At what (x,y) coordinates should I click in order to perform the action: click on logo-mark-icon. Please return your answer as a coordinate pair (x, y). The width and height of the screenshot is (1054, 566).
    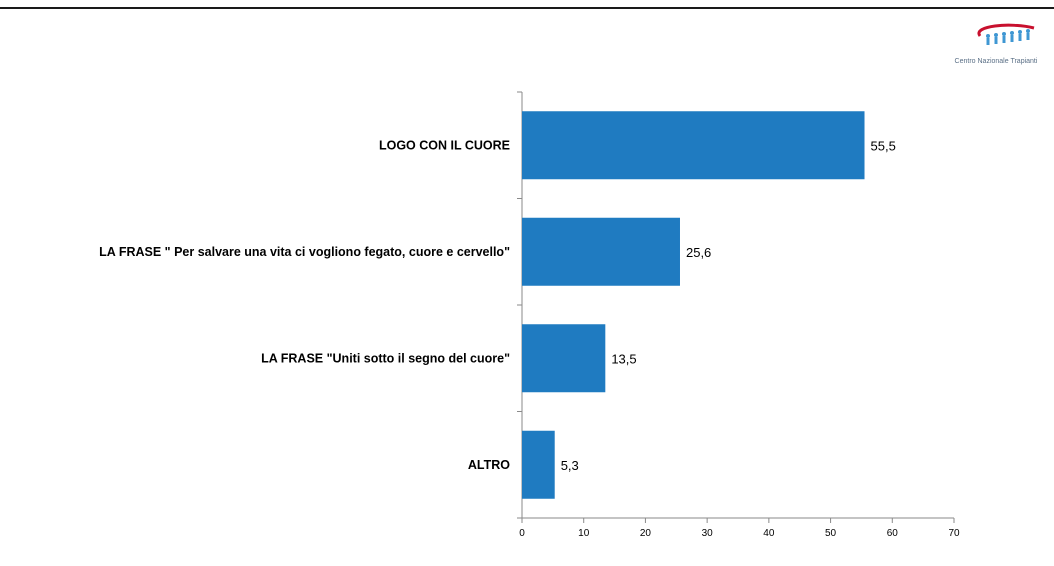
    Looking at the image, I should click on (1006, 34).